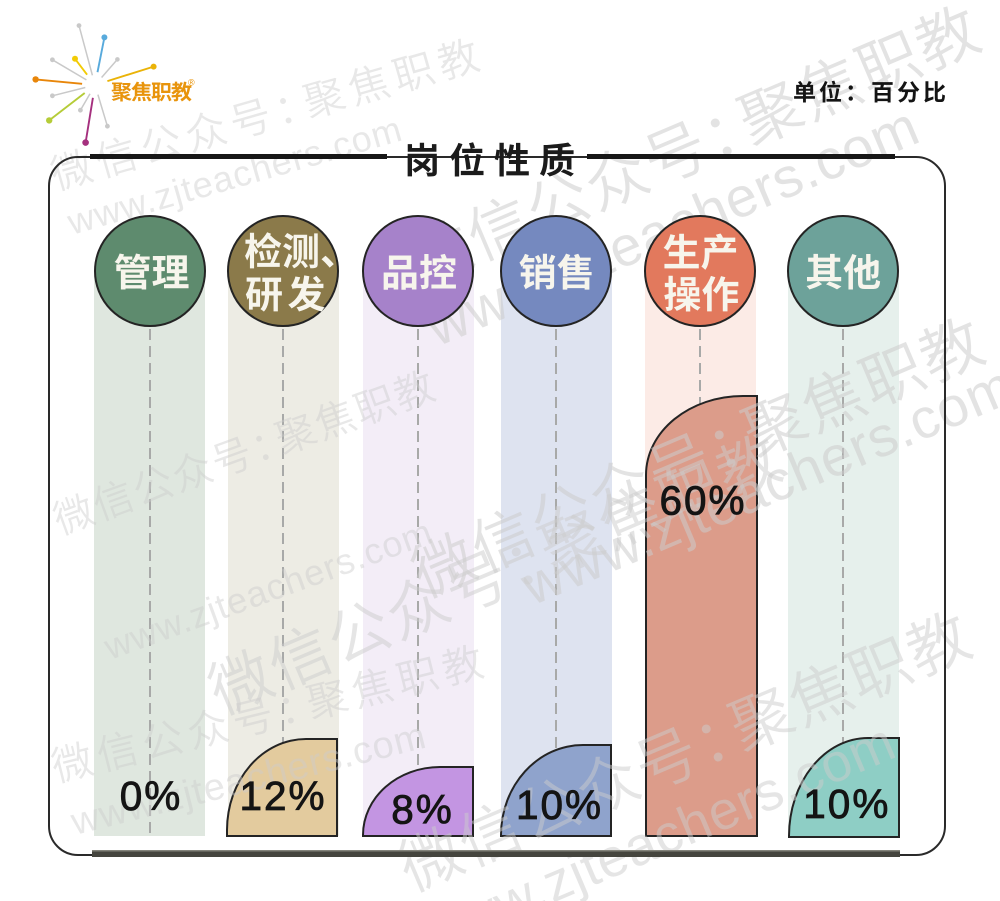 The width and height of the screenshot is (1000, 901). I want to click on svg-text: 12%, so click(282, 796).